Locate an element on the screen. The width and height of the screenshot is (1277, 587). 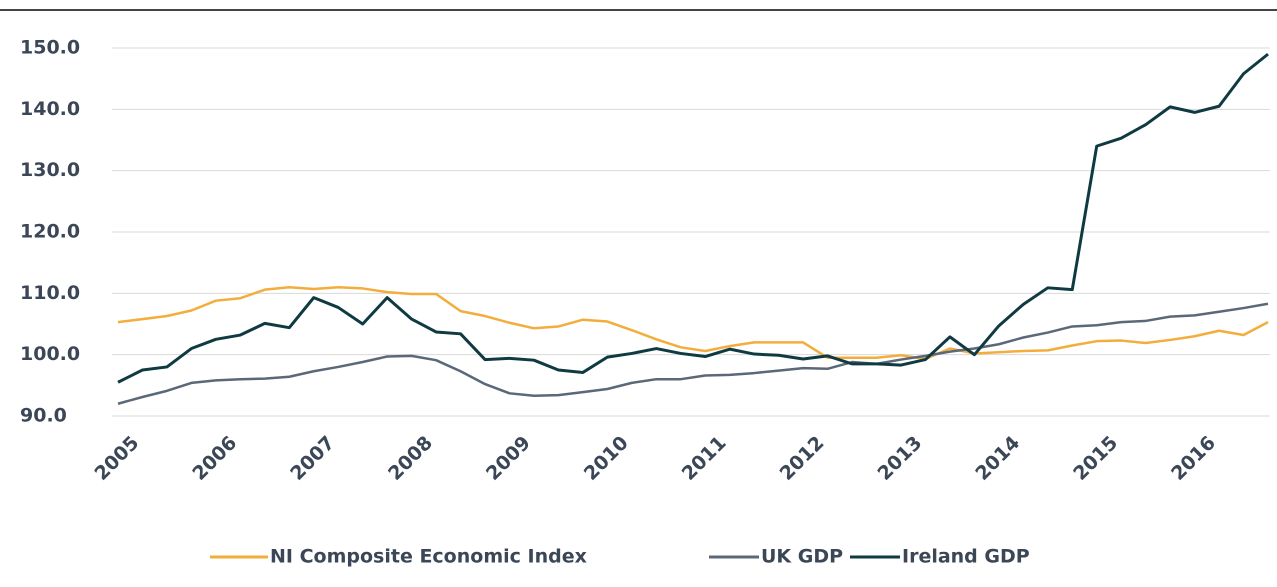
x-tick-label: 2011 is located at coordinates (704, 458).